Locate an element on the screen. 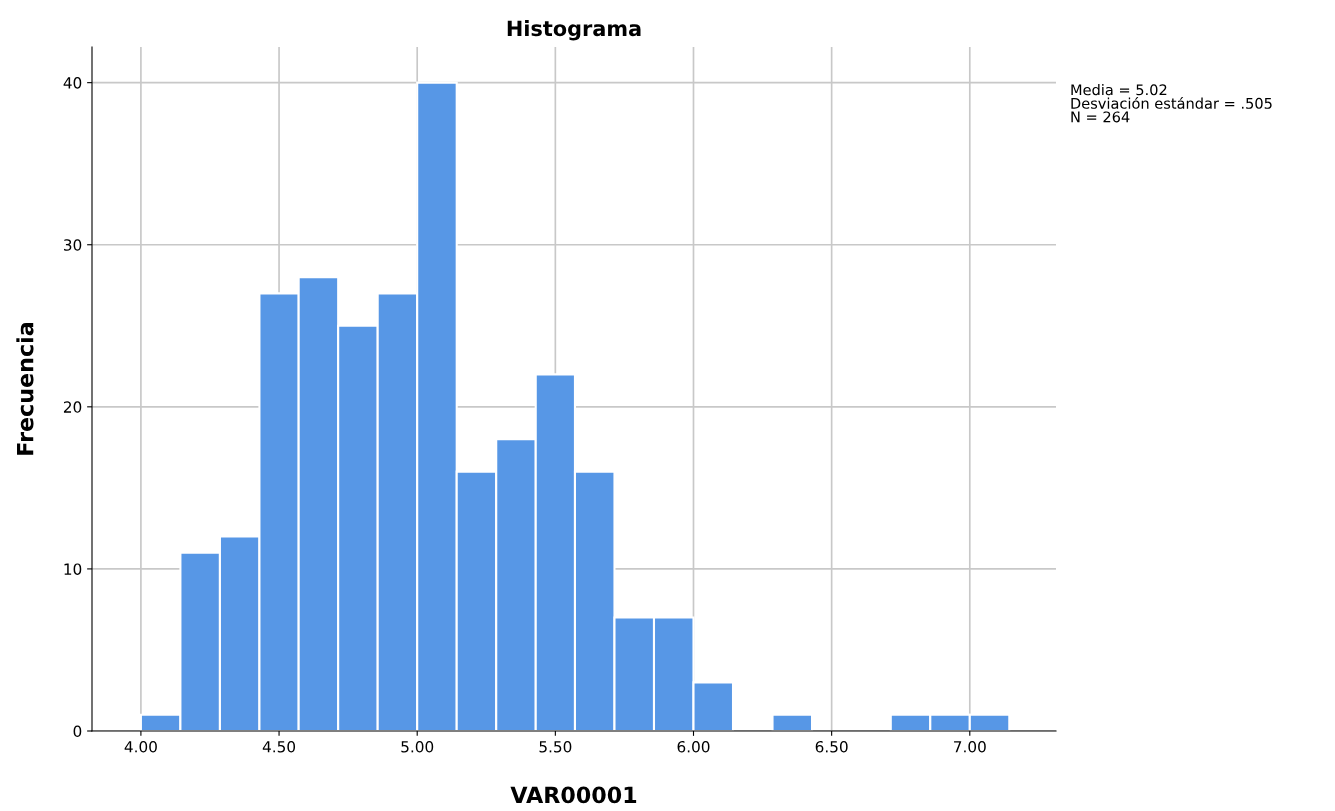 The height and width of the screenshot is (811, 1335). y-tick-label: 40 is located at coordinates (72, 83).